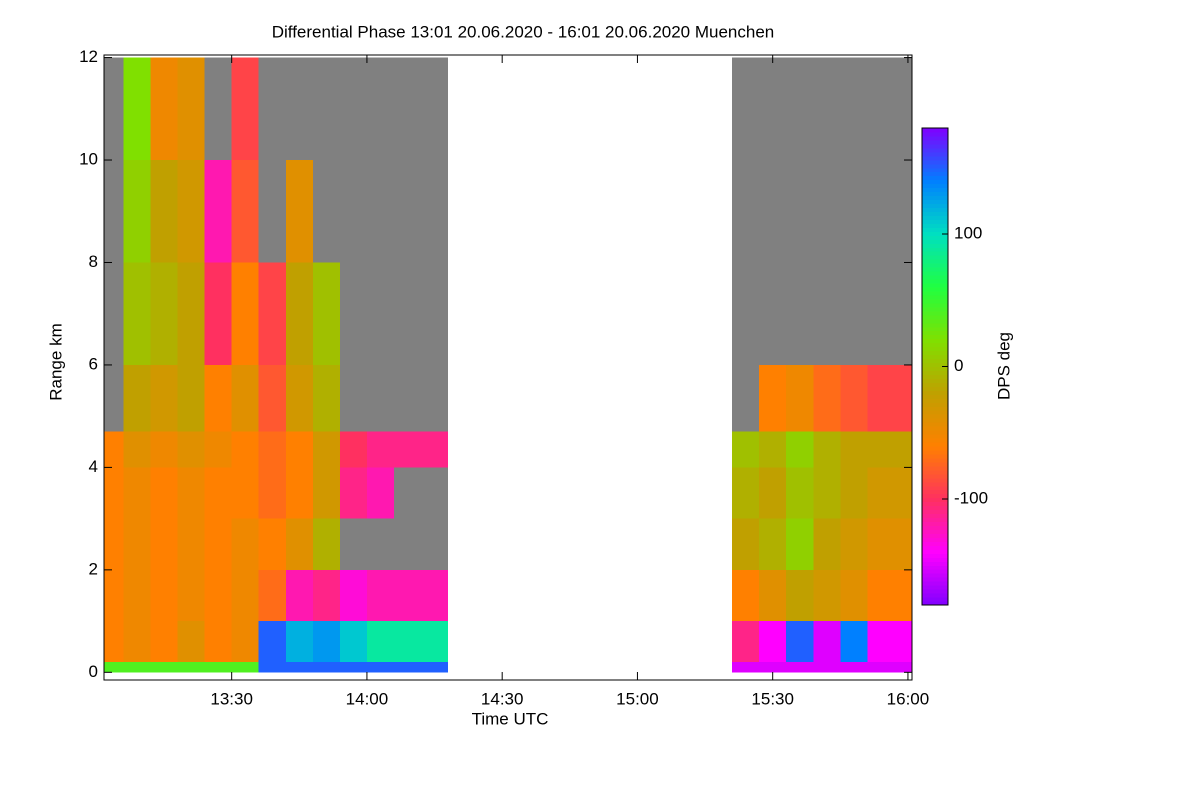 This screenshot has height=805, width=1200. I want to click on y-tick-label: 12, so click(88, 56).